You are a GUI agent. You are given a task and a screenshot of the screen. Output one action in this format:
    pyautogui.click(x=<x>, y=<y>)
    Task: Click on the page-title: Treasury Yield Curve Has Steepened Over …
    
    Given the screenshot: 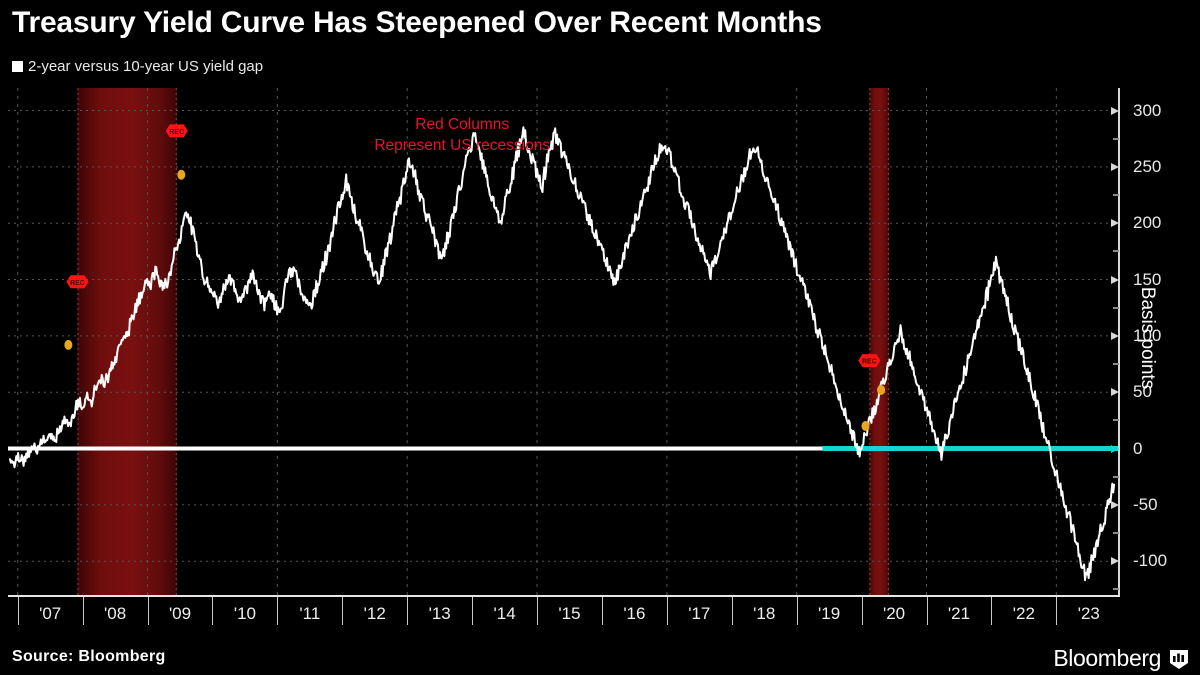 What is the action you would take?
    pyautogui.click(x=417, y=22)
    